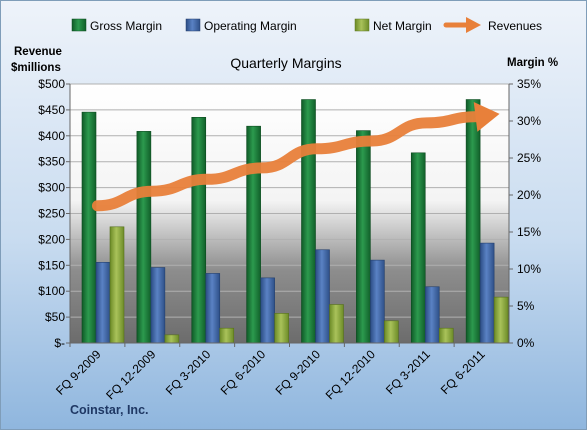  Describe the element at coordinates (529, 195) in the screenshot. I see `right-tick-label: 20%` at that location.